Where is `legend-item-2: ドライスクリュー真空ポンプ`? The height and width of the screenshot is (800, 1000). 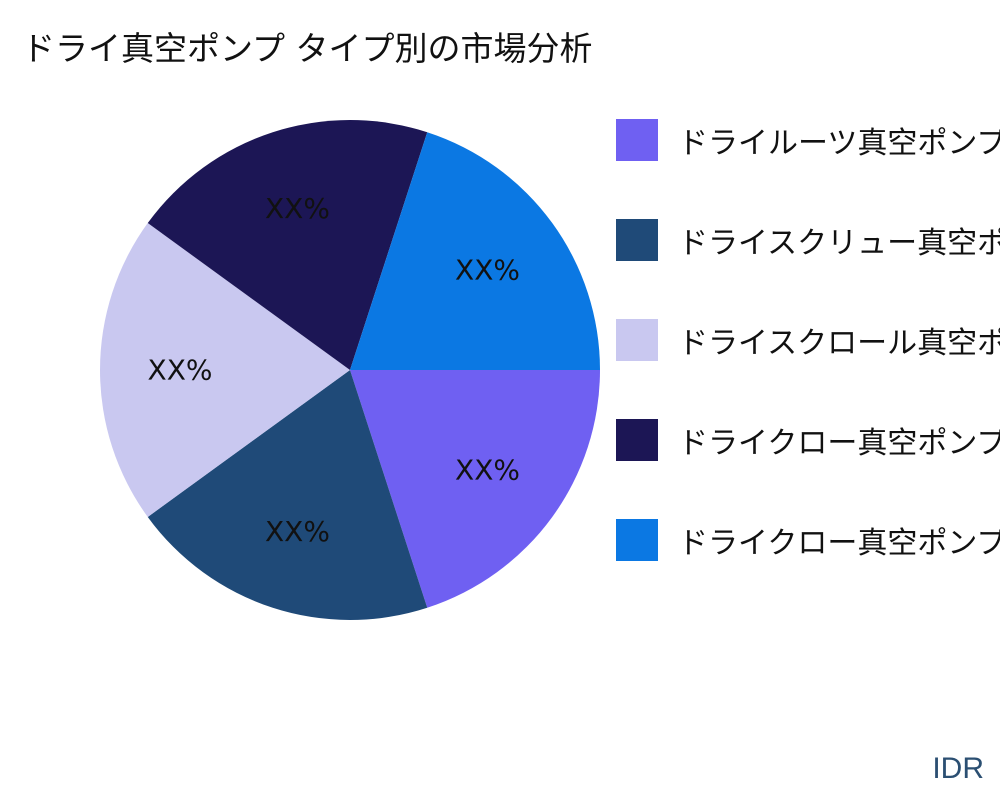
legend-item-2: ドライスクリュー真空ポンプ is located at coordinates (808, 240).